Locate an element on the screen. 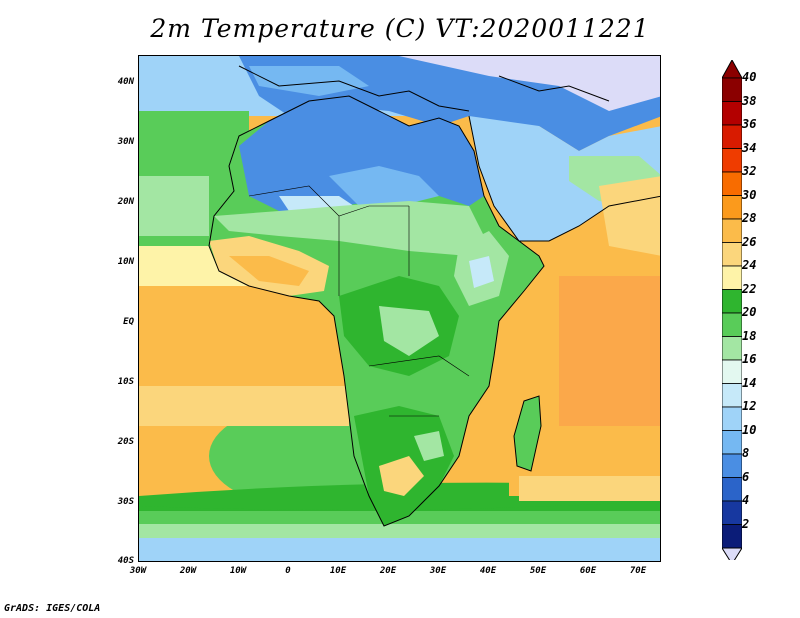  colorbar-label: 40 is located at coordinates (749, 77).